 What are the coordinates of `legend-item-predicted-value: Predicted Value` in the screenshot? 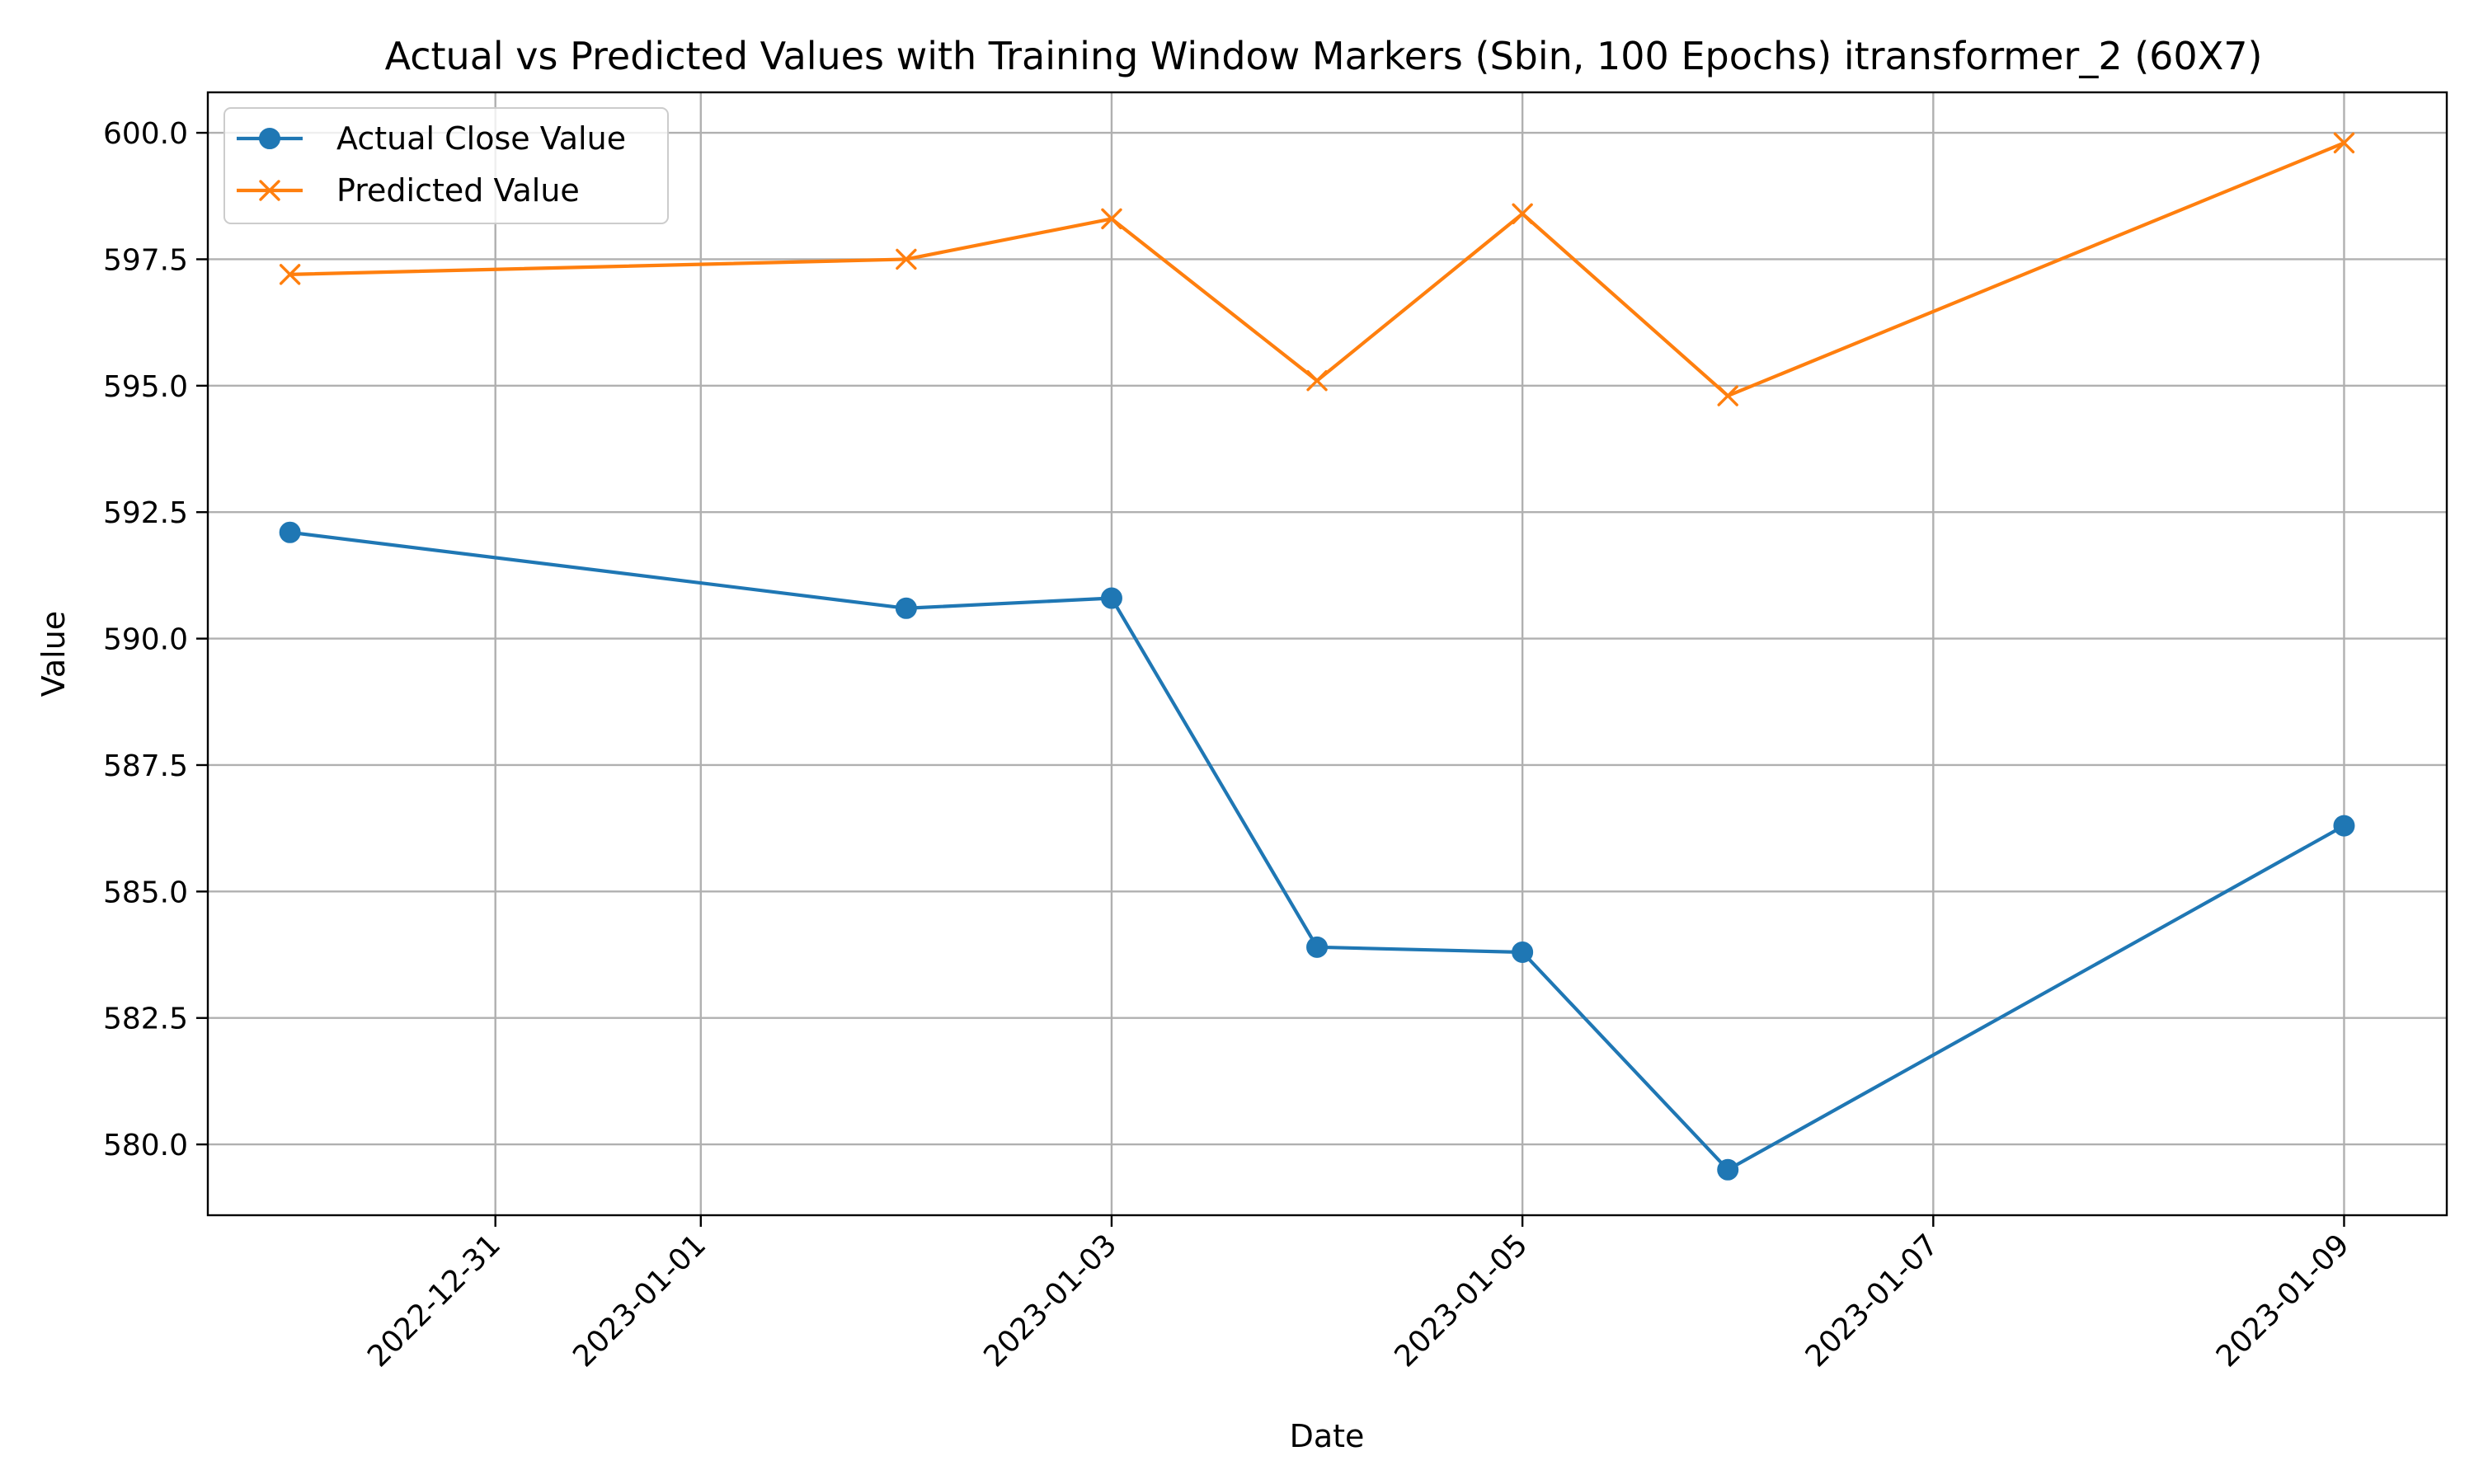 It's located at (408, 190).